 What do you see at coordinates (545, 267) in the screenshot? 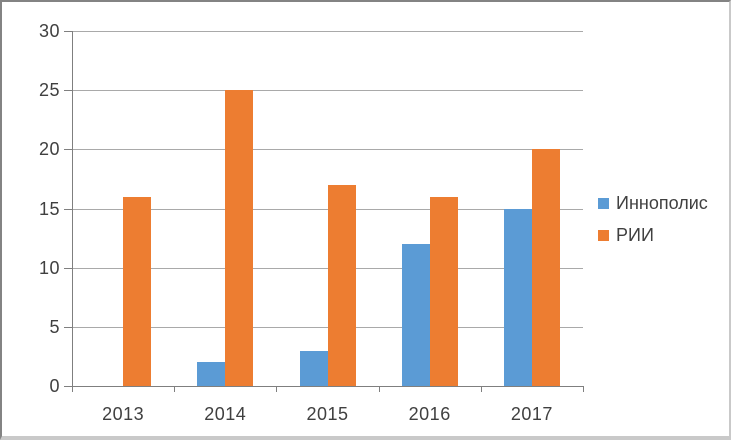
I see `bar-rii-2017` at bounding box center [545, 267].